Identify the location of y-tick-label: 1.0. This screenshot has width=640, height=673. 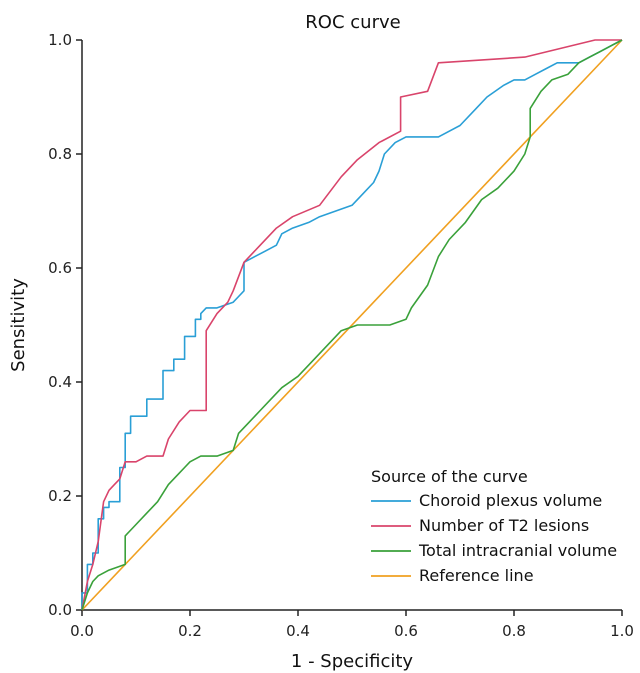
(60, 40).